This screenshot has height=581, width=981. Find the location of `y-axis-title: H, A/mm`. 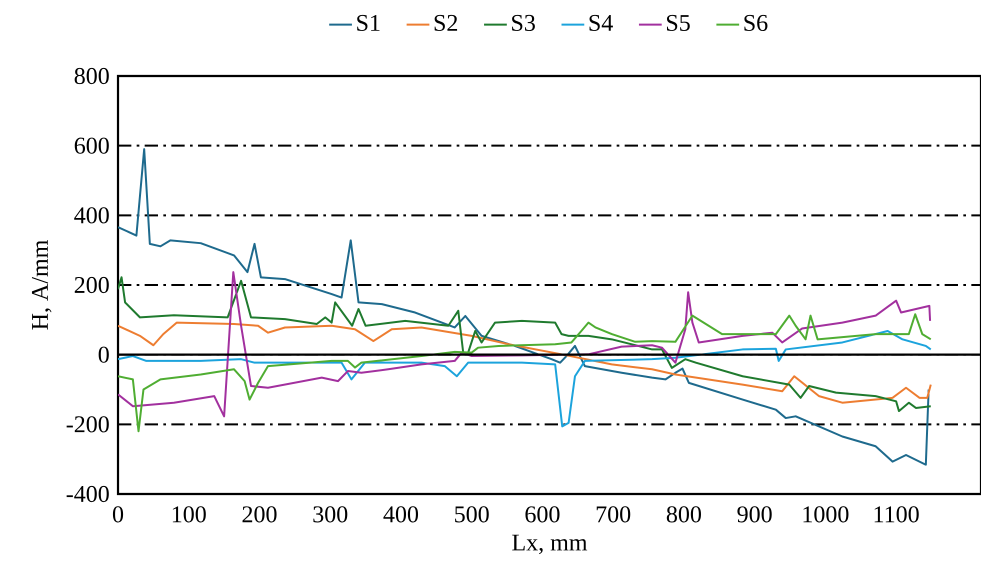

y-axis-title: H, A/mm is located at coordinates (42, 285).